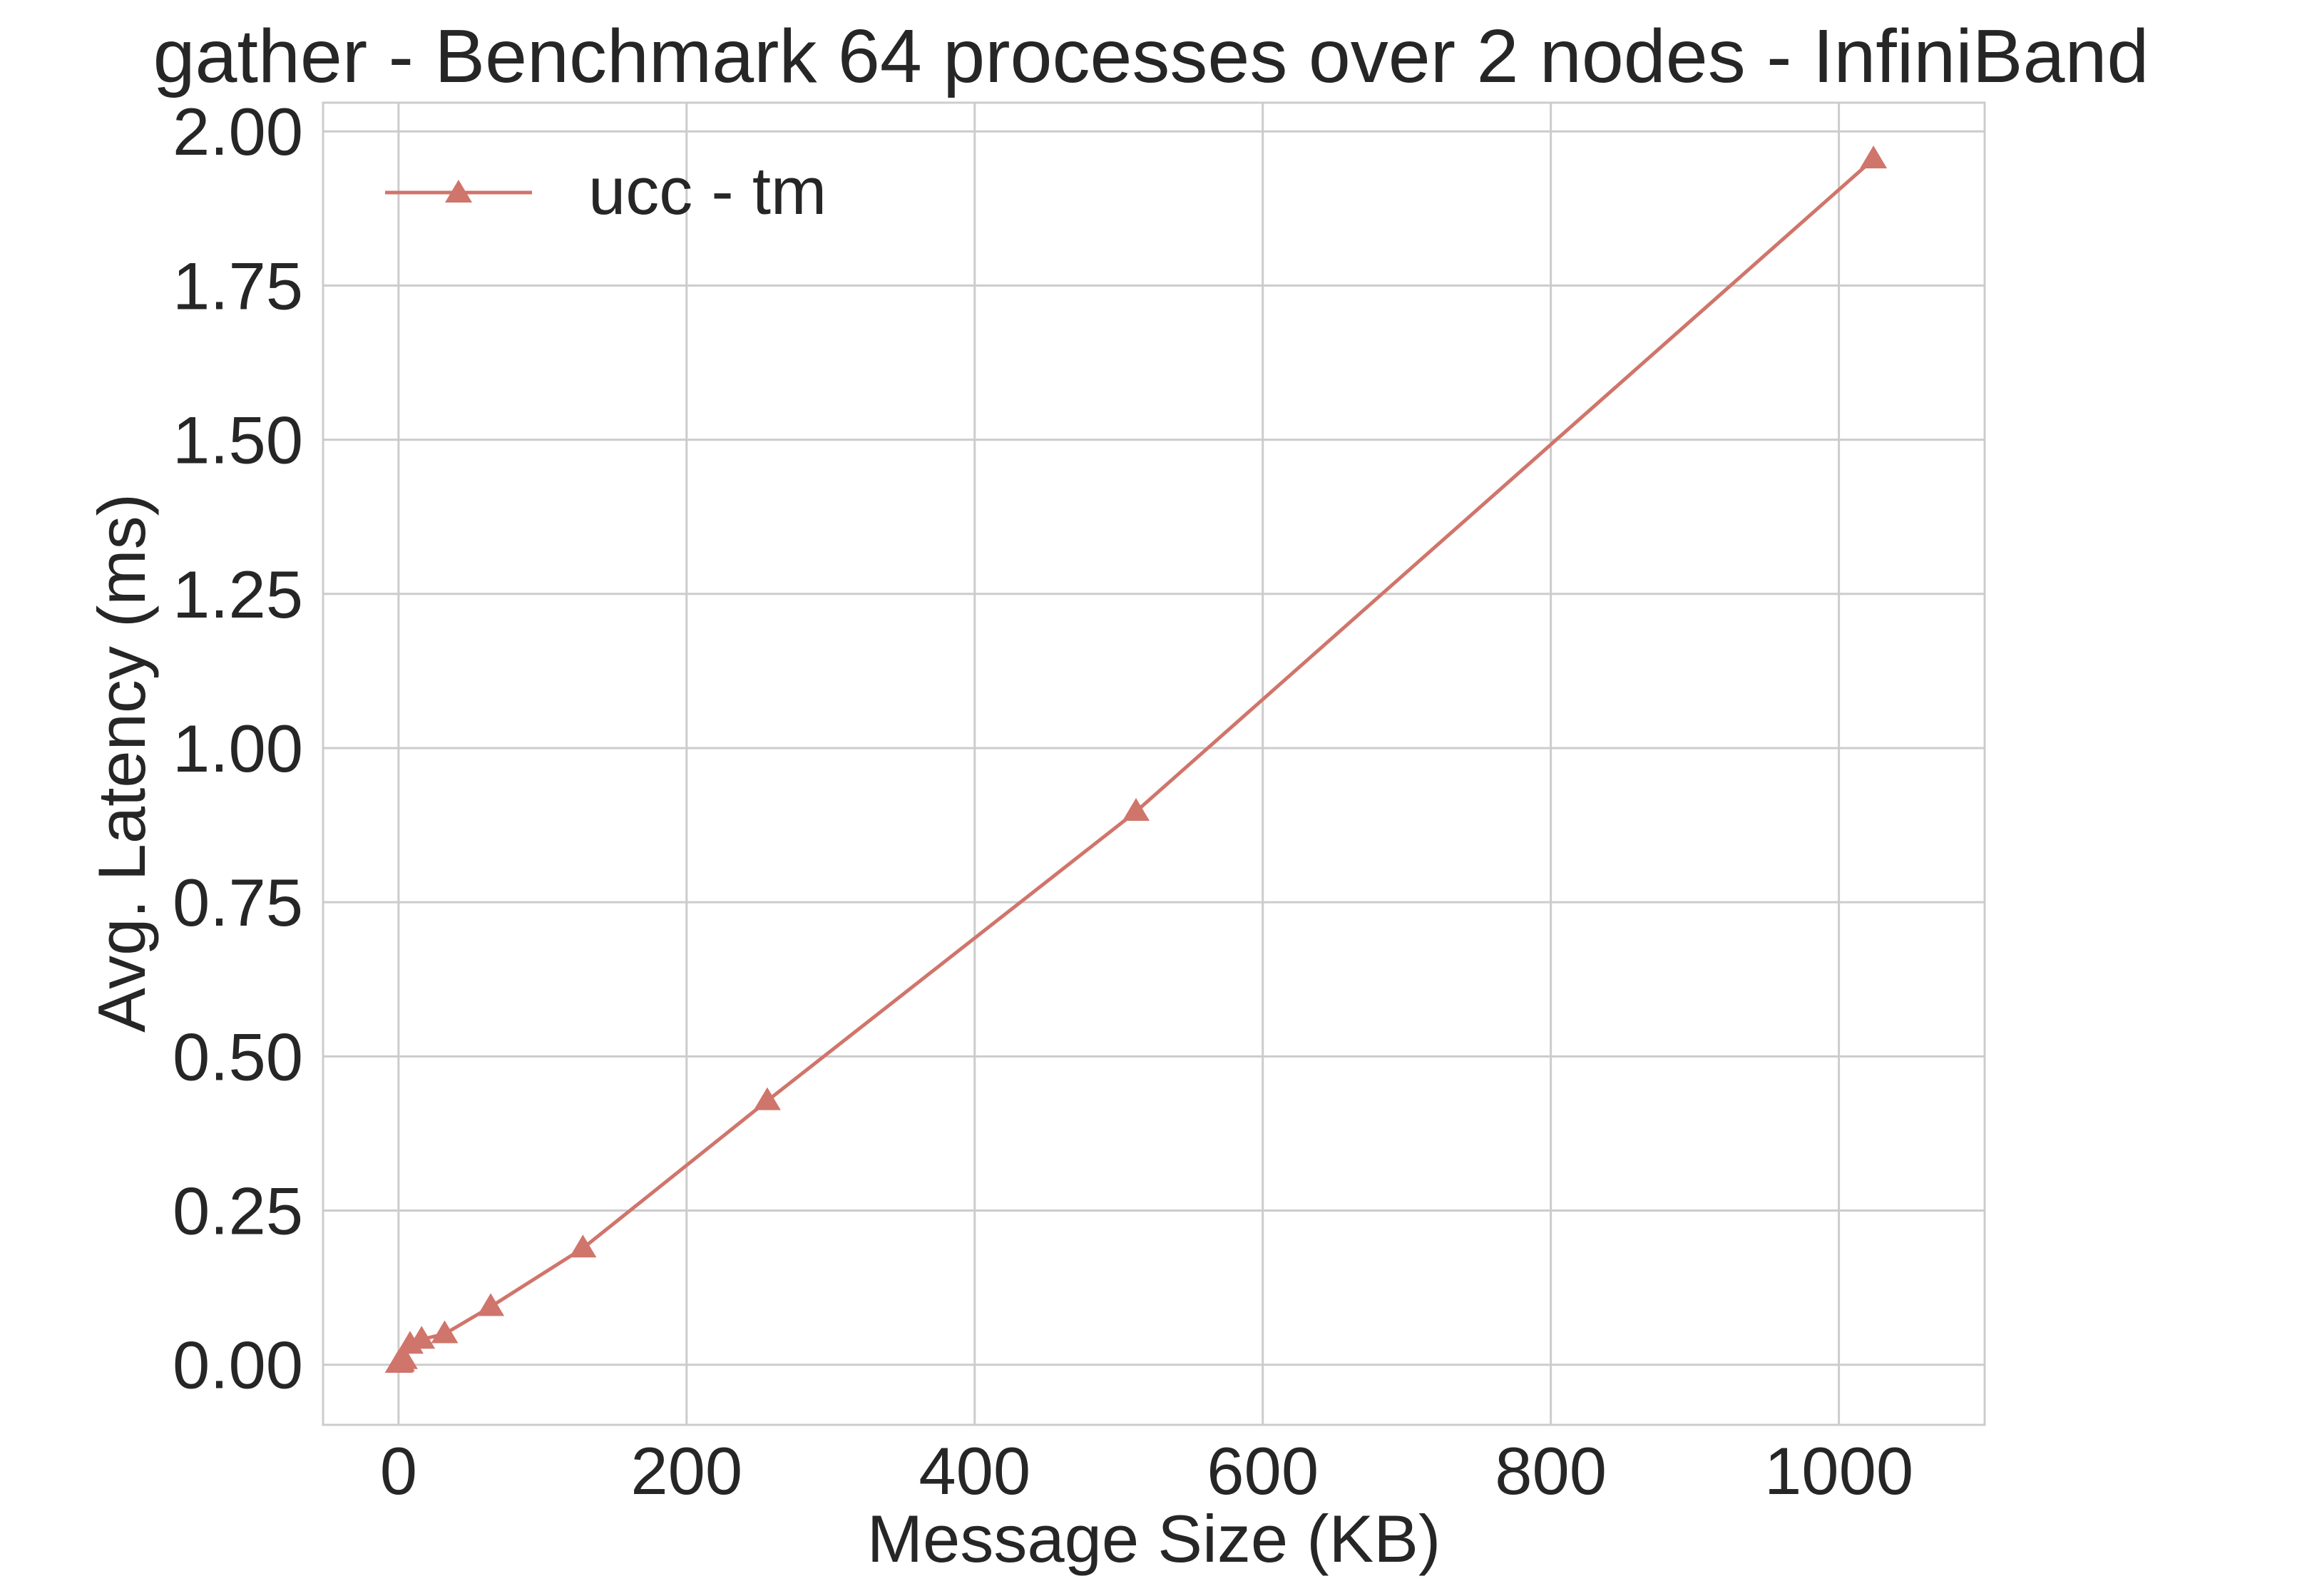 Image resolution: width=2302 pixels, height=1596 pixels. I want to click on y-tick-label: 2.00, so click(238, 131).